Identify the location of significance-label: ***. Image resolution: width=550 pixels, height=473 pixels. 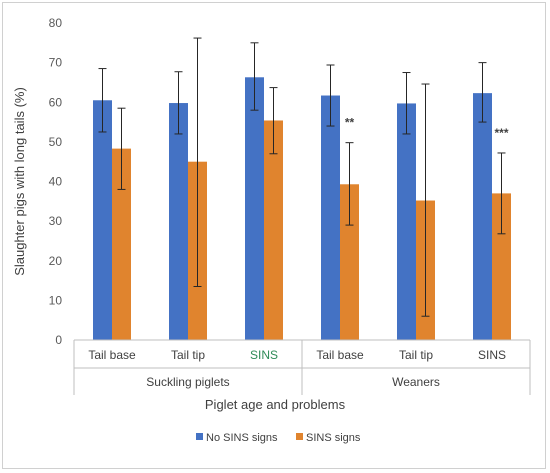
(501, 133).